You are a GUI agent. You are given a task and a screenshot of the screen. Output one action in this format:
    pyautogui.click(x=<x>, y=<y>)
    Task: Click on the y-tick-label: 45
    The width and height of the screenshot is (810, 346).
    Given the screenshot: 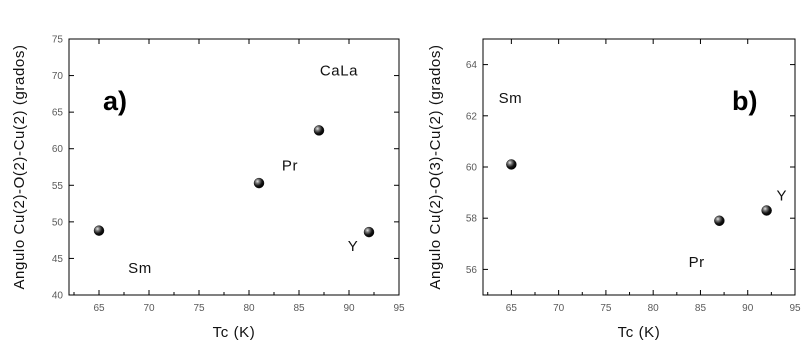 What is the action you would take?
    pyautogui.click(x=58, y=259)
    